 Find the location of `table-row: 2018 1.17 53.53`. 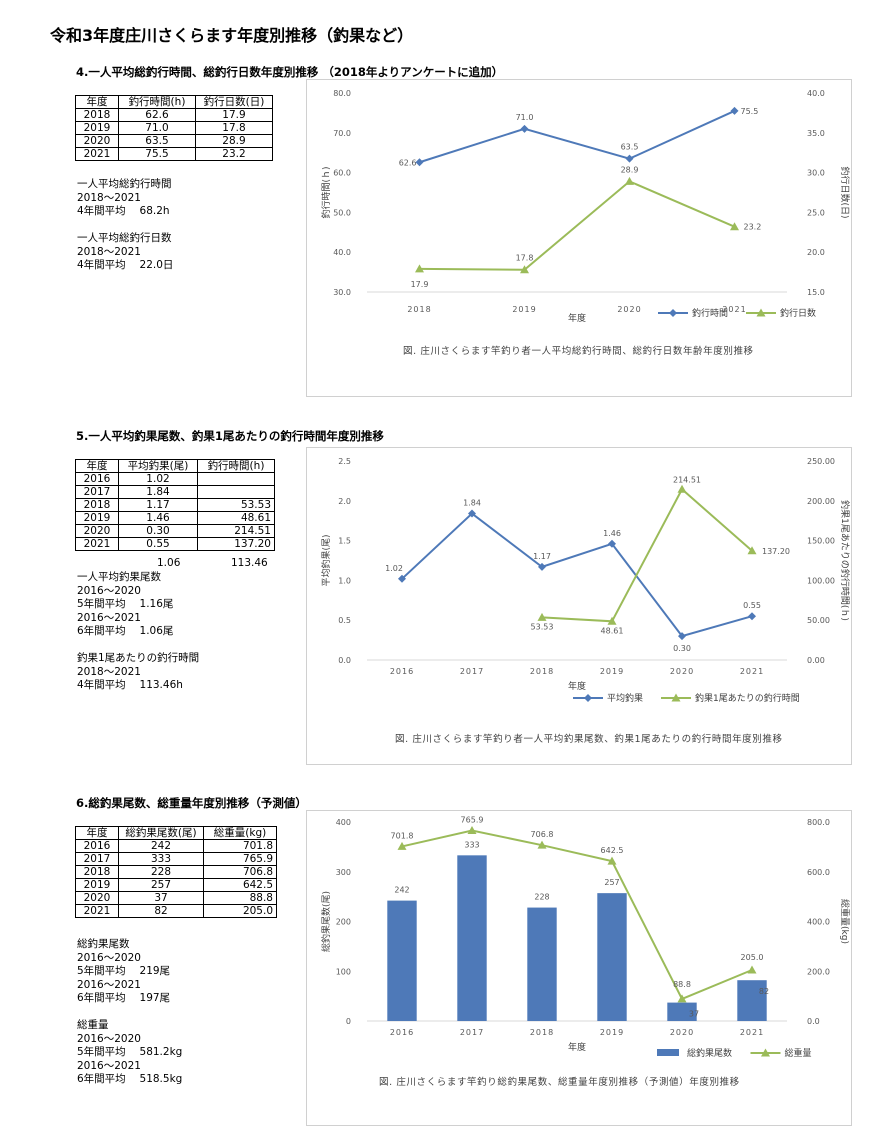

table-row: 2018 1.17 53.53 is located at coordinates (175, 505).